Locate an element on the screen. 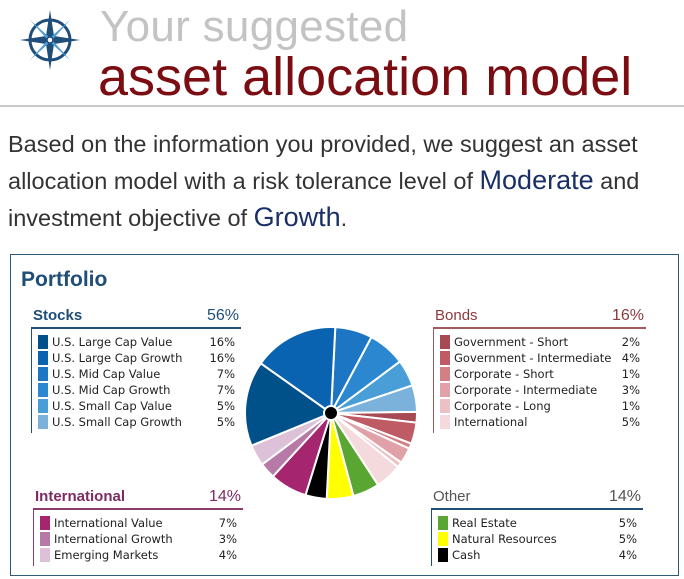 Image resolution: width=684 pixels, height=579 pixels. legend-item: U.S. Mid Cap Value 7% is located at coordinates (136, 374).